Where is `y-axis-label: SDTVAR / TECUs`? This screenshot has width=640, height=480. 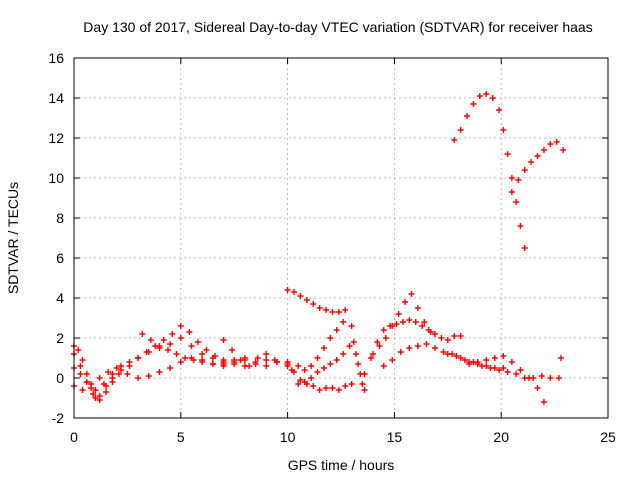
y-axis-label: SDTVAR / TECUs is located at coordinates (13, 238).